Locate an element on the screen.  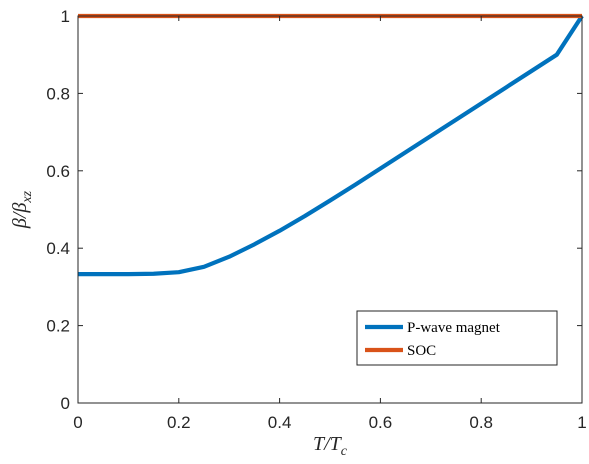
y-tick-label: 0.4 is located at coordinates (58, 248).